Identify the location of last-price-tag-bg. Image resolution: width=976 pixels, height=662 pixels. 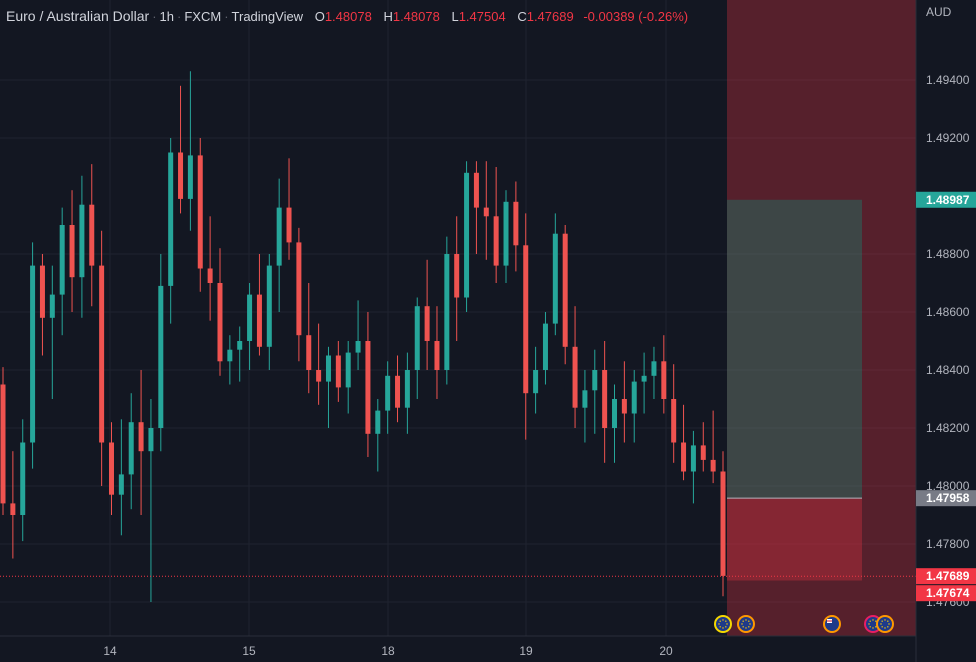
(946, 576).